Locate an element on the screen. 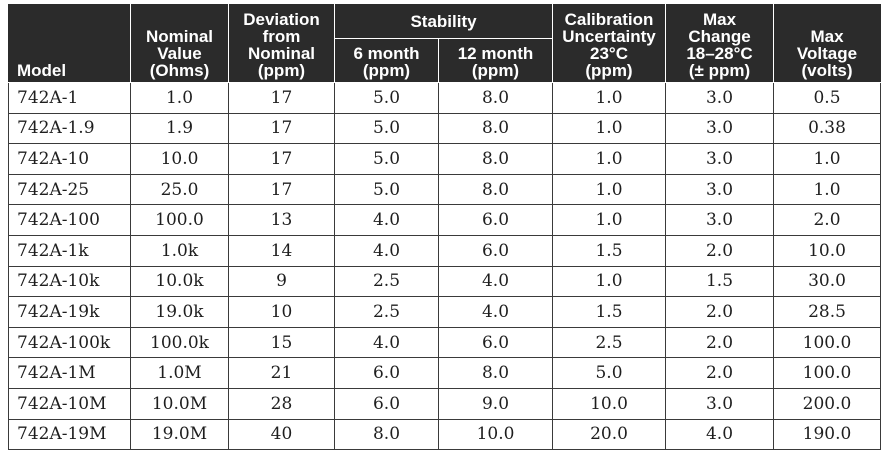 The image size is (893, 461). header-6-month-line: 6 month is located at coordinates (386, 53).